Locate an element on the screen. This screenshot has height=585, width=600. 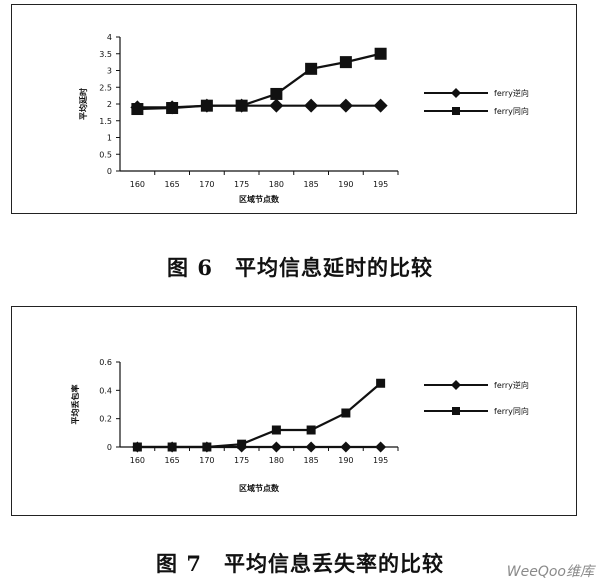
y-tick-label: 0.4 is located at coordinates (105, 390).